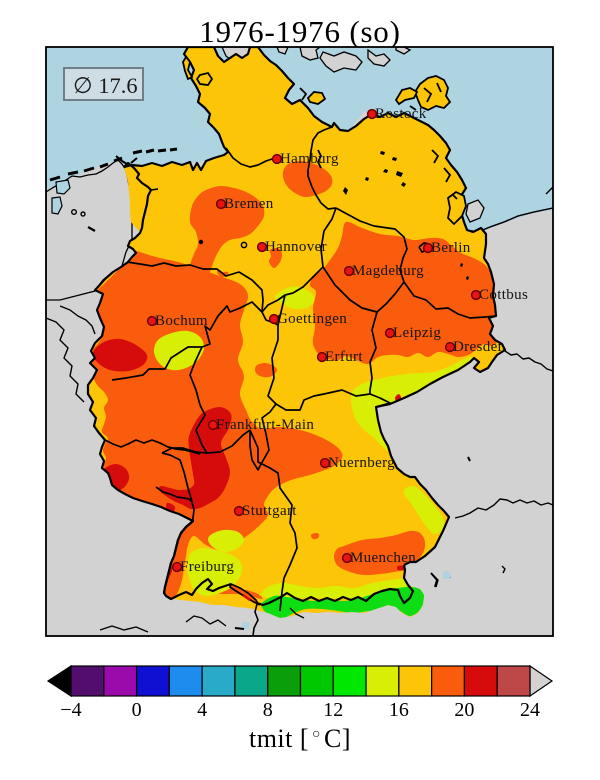 This screenshot has width=600, height=780. What do you see at coordinates (269, 511) in the screenshot?
I see `svg-text: Stuttgart` at bounding box center [269, 511].